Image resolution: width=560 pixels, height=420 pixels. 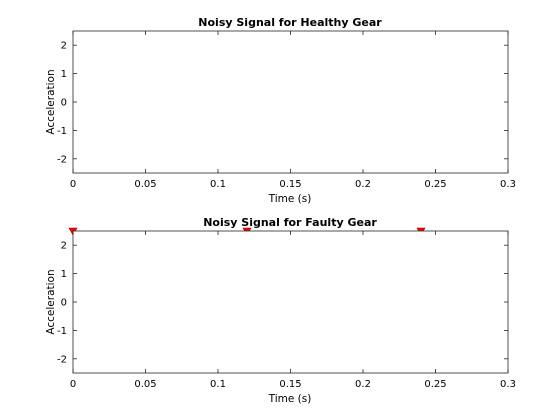 What do you see at coordinates (51, 301) in the screenshot?
I see `y-axis-label-faulty: Acceleration` at bounding box center [51, 301].